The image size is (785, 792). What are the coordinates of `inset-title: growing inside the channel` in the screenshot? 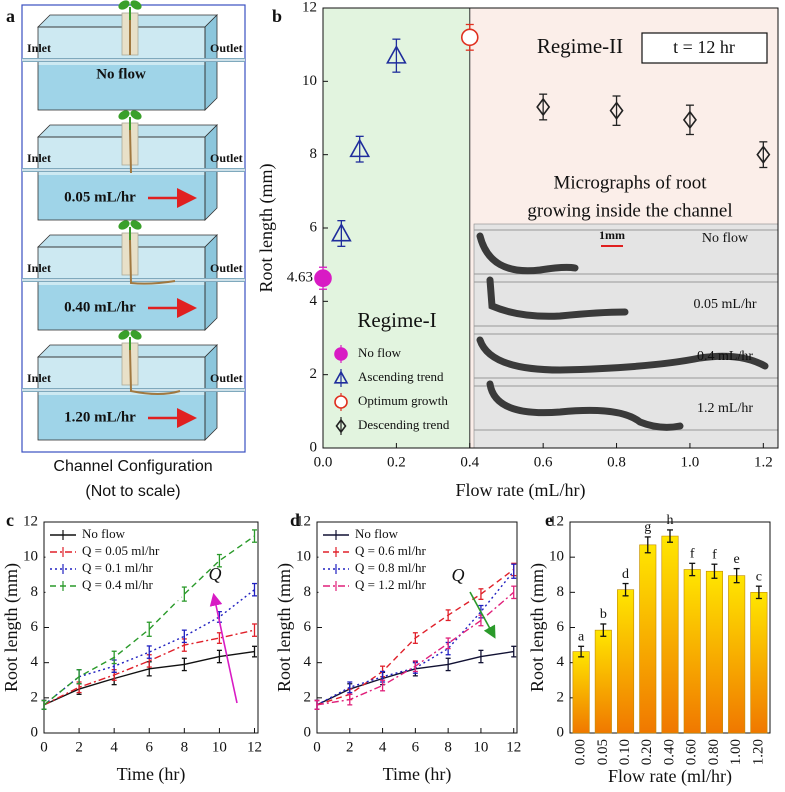 It's located at (629, 210).